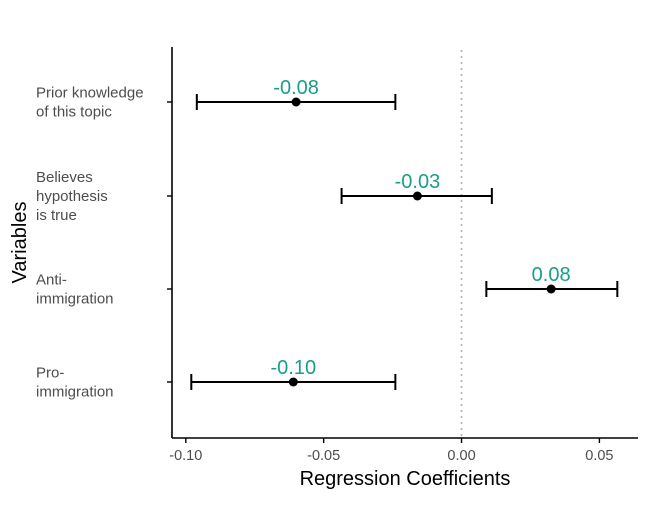  I want to click on y-category-label-line: Anti-, so click(51, 280).